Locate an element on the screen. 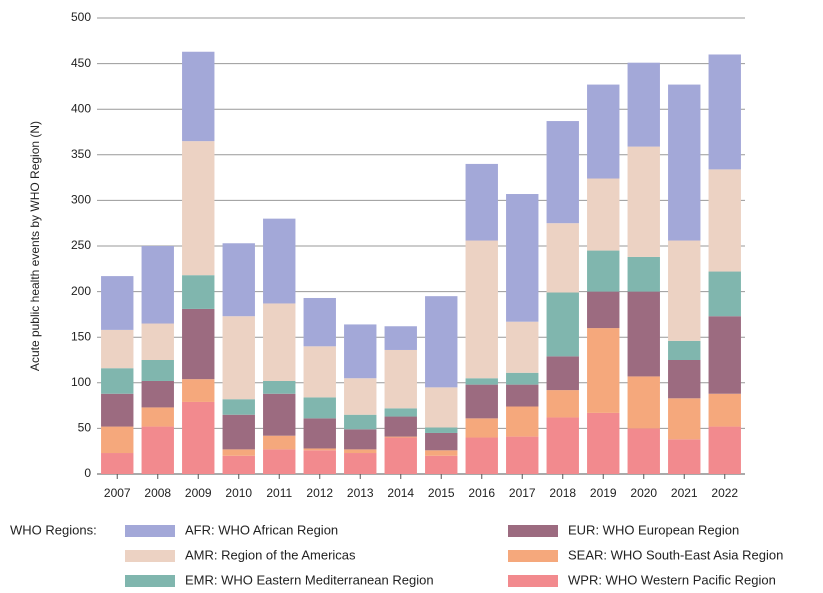  legend-label: EMR: WHO Eastern Mediterranean Region is located at coordinates (309, 579).